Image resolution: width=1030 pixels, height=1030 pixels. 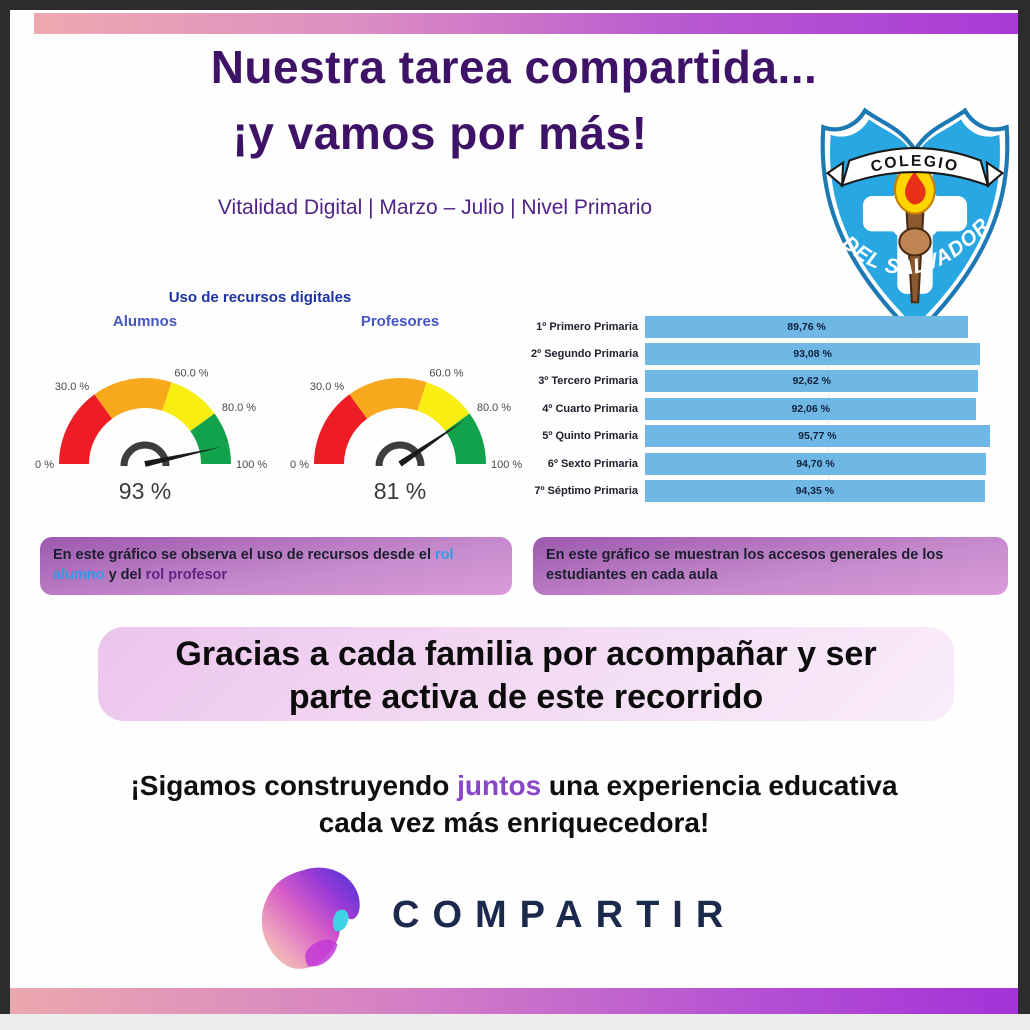 I want to click on closing-highlight-juntos: juntos, so click(x=499, y=785).